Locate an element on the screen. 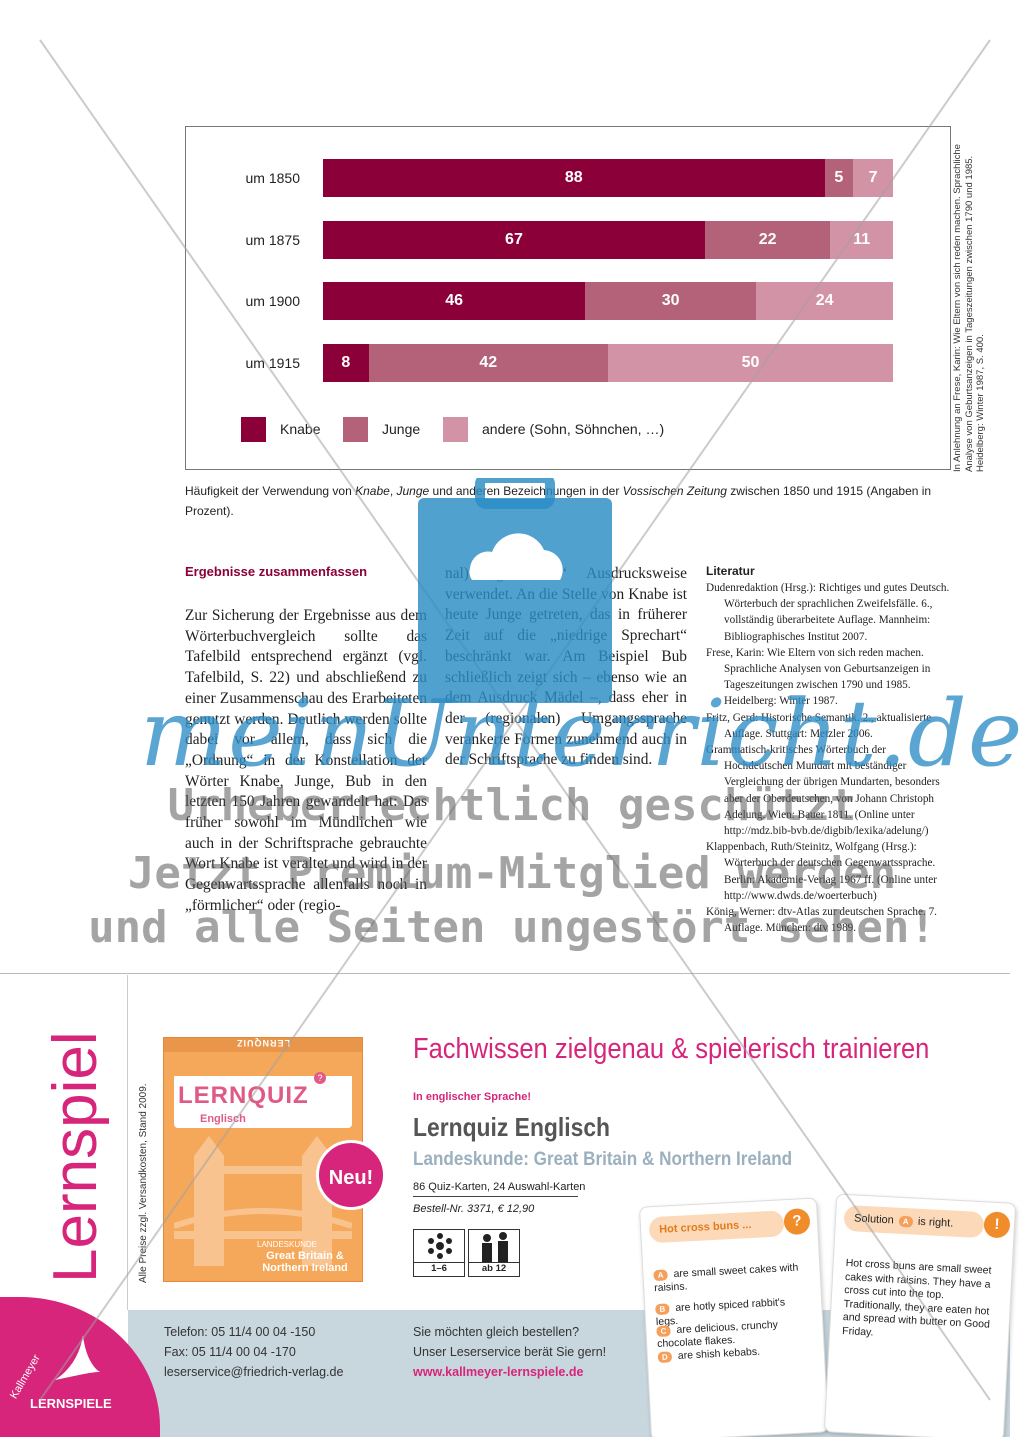 The height and width of the screenshot is (1437, 1024). players-info: 1–6 is located at coordinates (439, 1253).